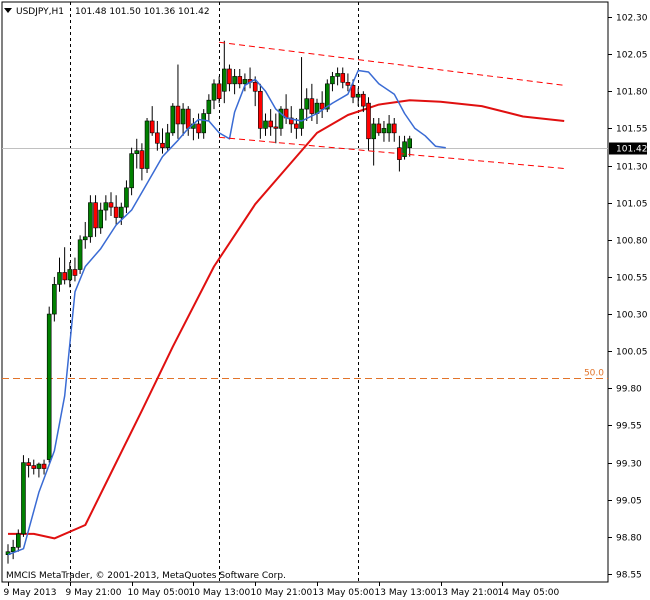  I want to click on y-tick-label: 101.55, so click(632, 130).